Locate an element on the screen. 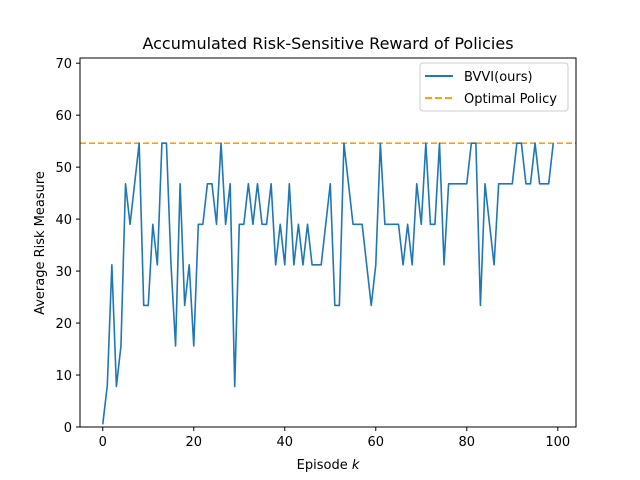  x-axis-label-text: Episode is located at coordinates (324, 465).